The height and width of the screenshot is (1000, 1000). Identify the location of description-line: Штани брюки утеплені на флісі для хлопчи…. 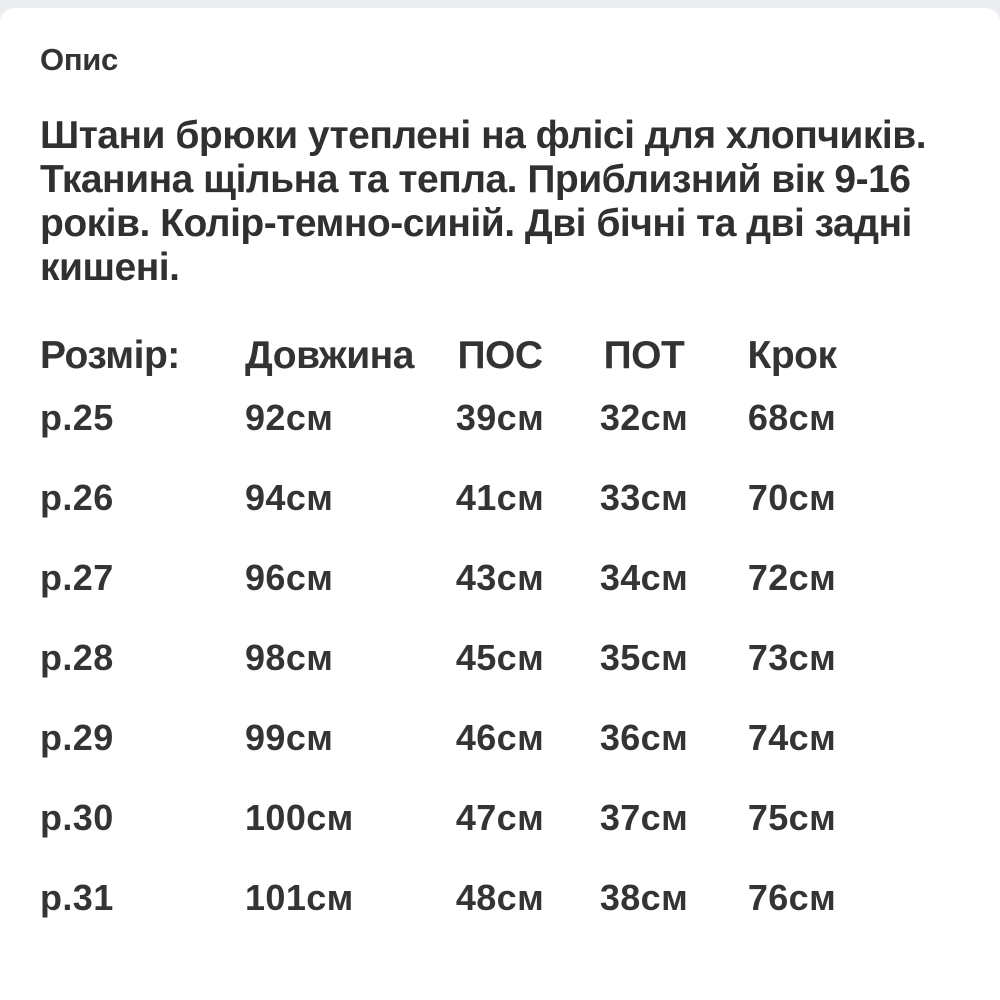
(483, 135).